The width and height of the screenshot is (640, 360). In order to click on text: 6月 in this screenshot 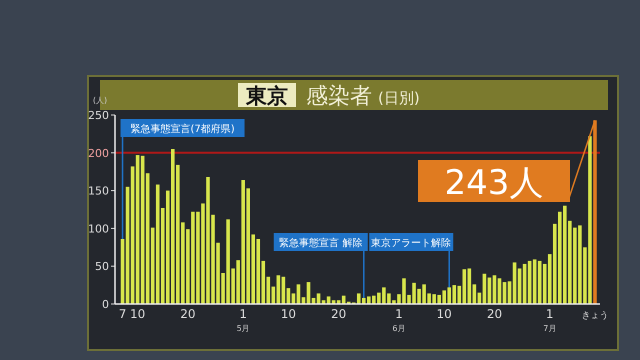, I will do `click(399, 328)`.